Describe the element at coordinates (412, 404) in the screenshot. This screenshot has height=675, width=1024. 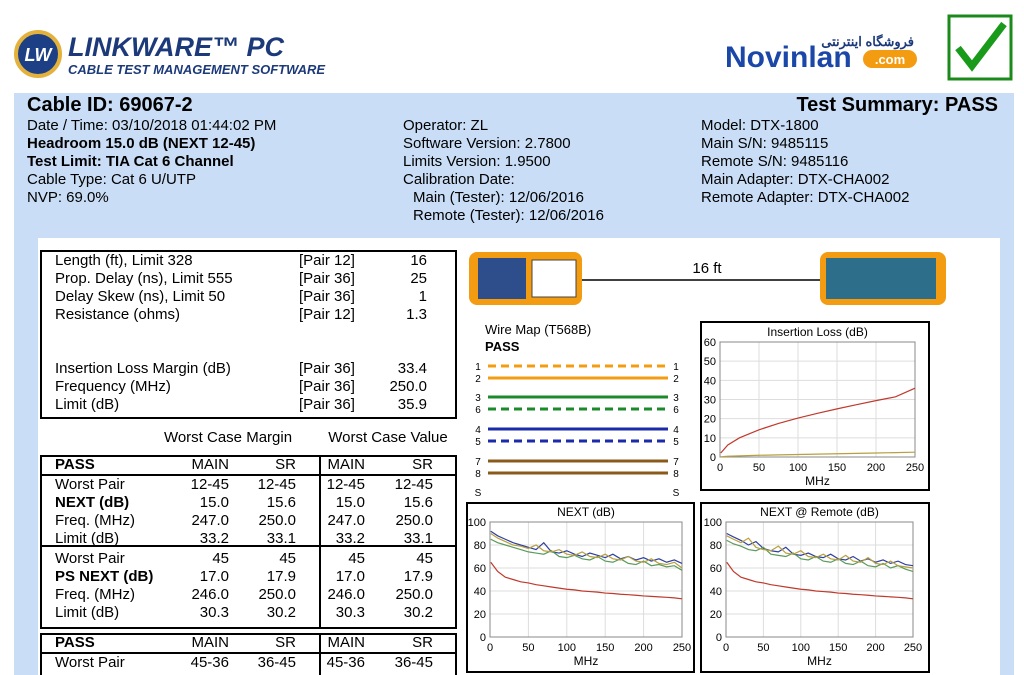
I see `result-value: 35.9` at that location.